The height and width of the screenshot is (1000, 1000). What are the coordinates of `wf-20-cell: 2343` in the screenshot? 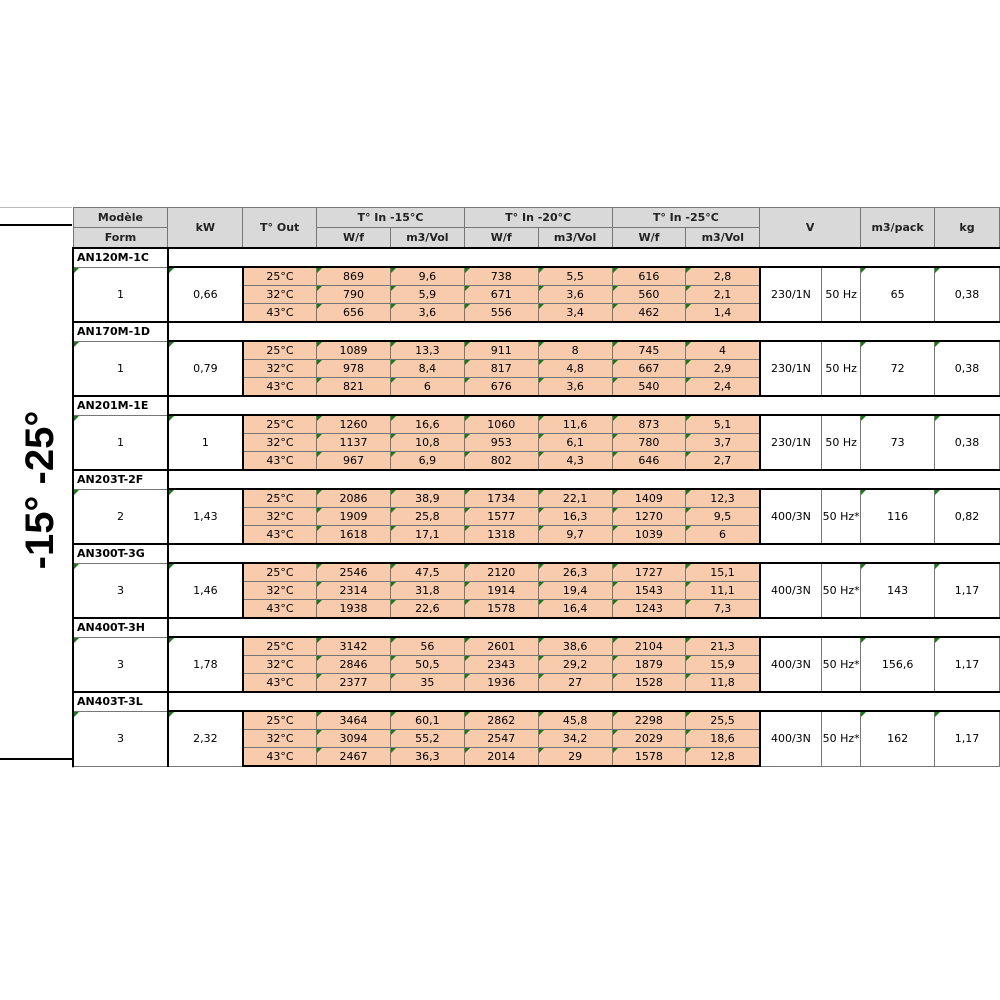 It's located at (501, 664).